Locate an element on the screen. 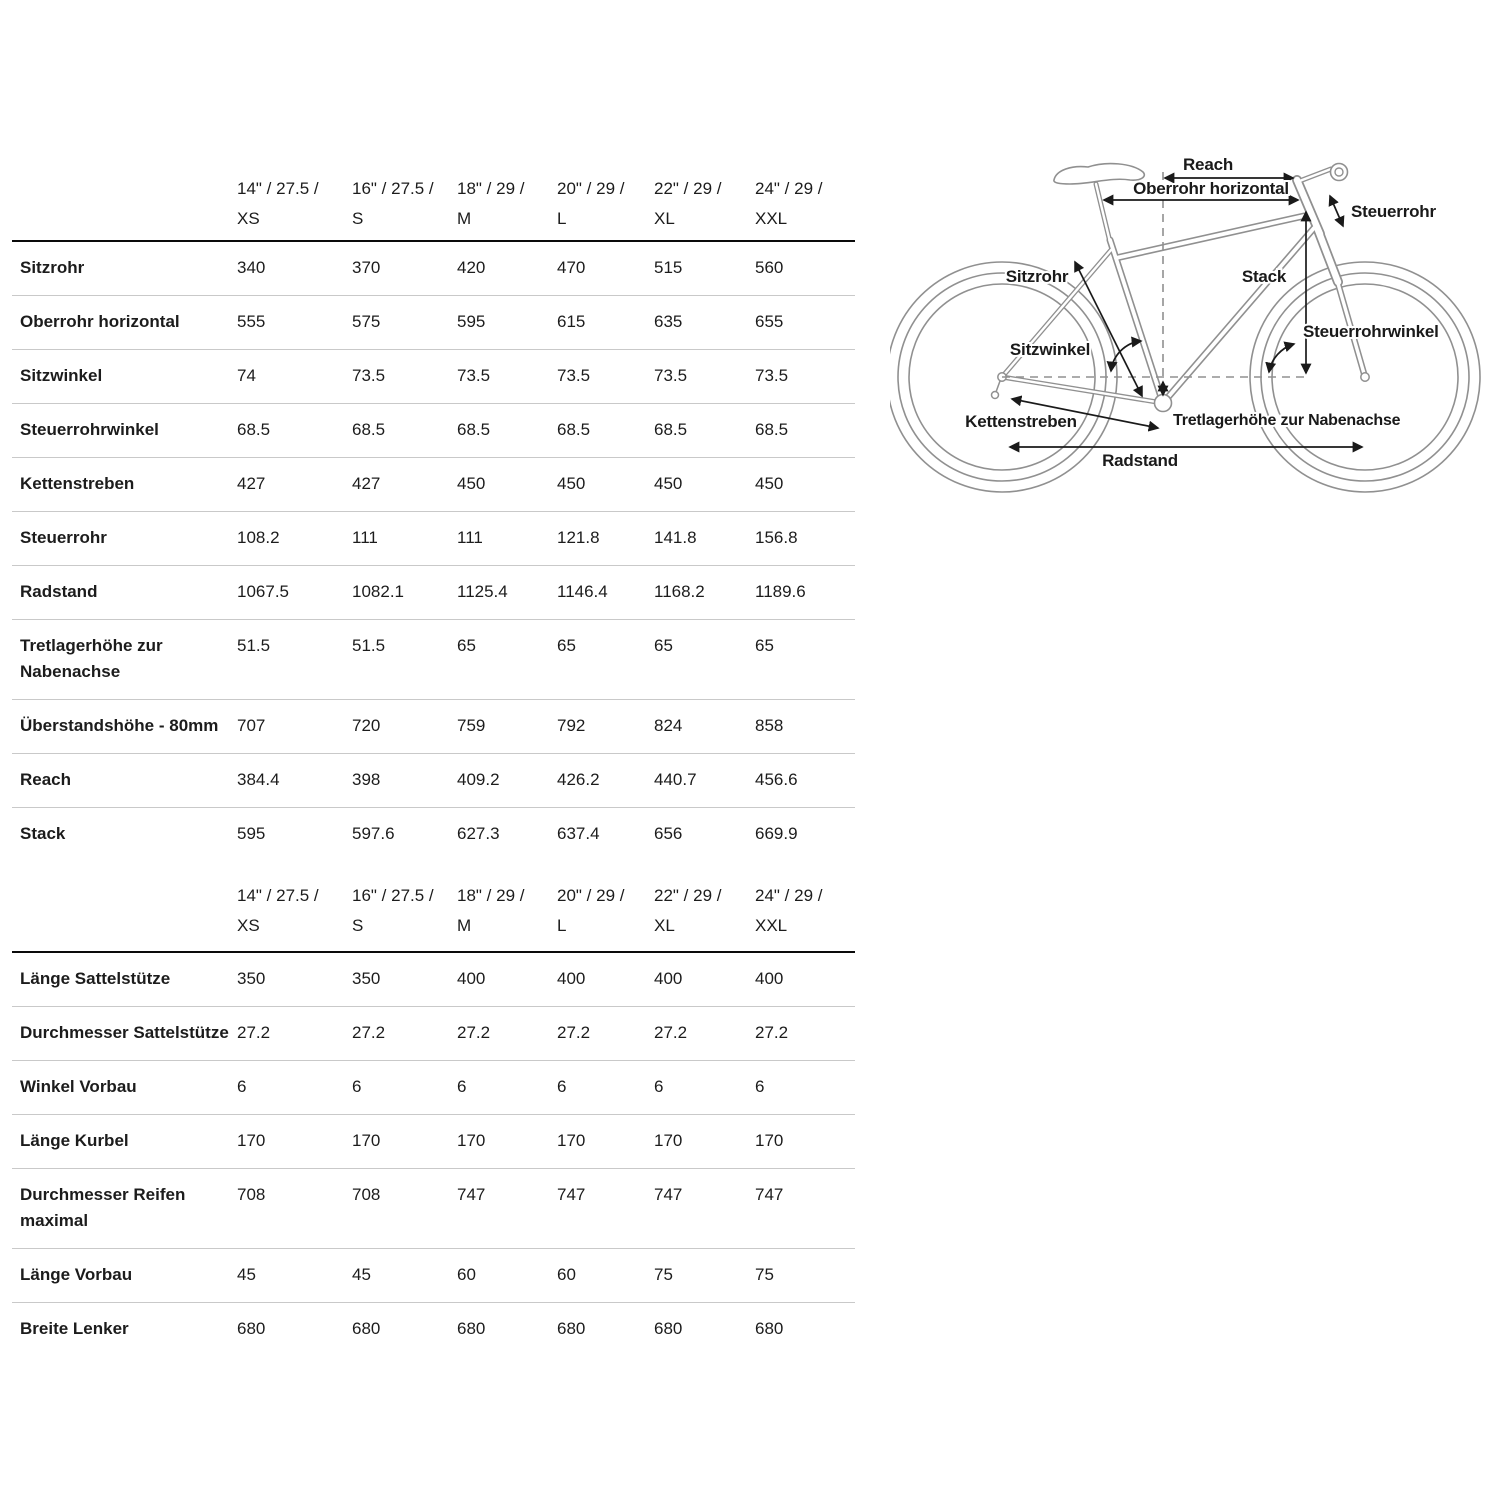 Image resolution: width=1500 pixels, height=1500 pixels. value-cell: 370 is located at coordinates (366, 267).